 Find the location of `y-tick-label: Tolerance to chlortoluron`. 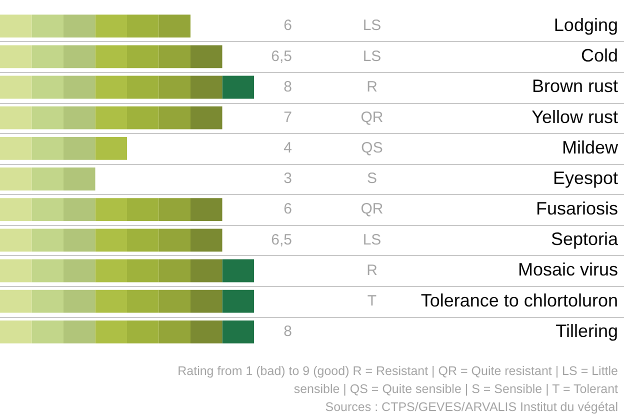

y-tick-label: Tolerance to chlortoluron is located at coordinates (519, 300).